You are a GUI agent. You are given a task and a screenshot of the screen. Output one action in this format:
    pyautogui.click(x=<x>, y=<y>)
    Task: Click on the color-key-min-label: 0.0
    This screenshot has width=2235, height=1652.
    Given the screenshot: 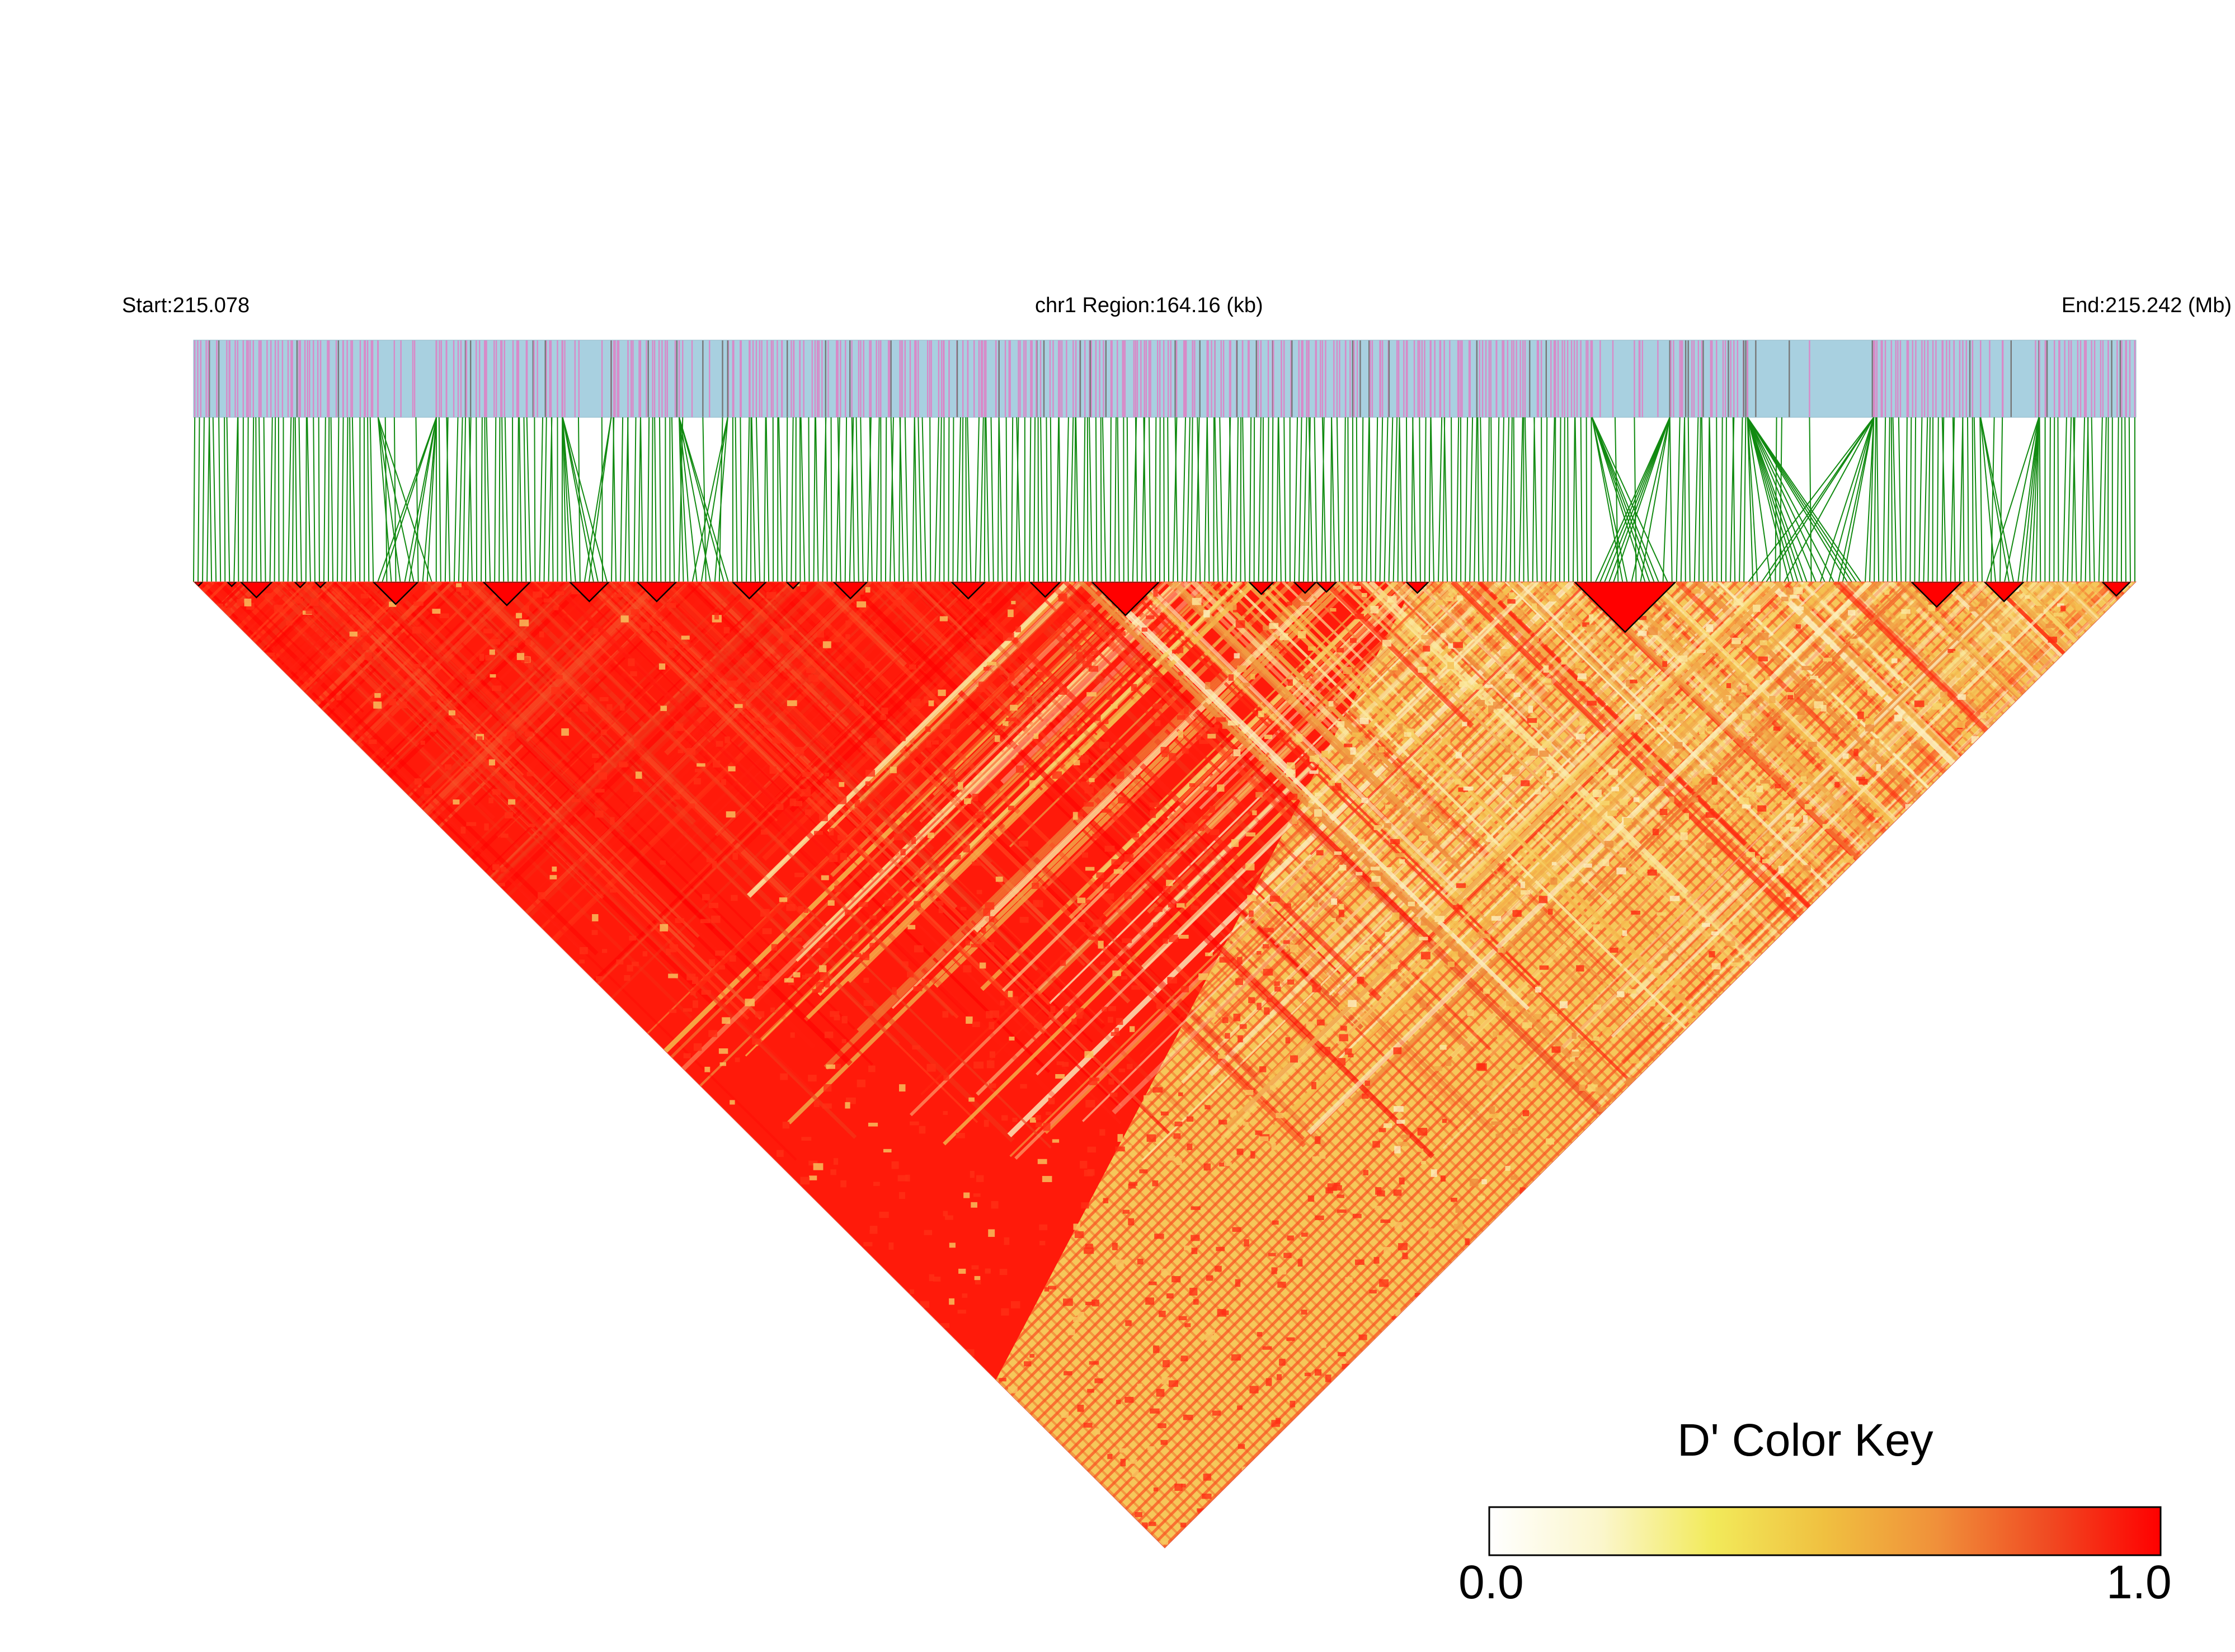 What is the action you would take?
    pyautogui.click(x=1491, y=1582)
    